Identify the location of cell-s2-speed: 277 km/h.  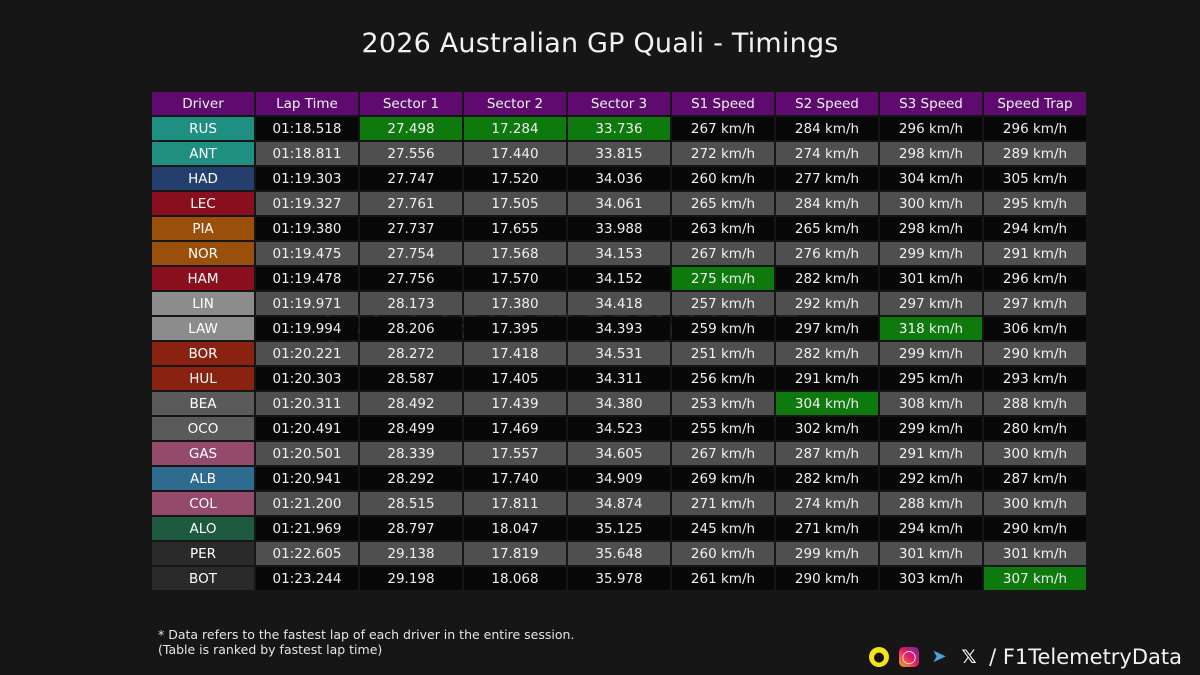
(827, 178).